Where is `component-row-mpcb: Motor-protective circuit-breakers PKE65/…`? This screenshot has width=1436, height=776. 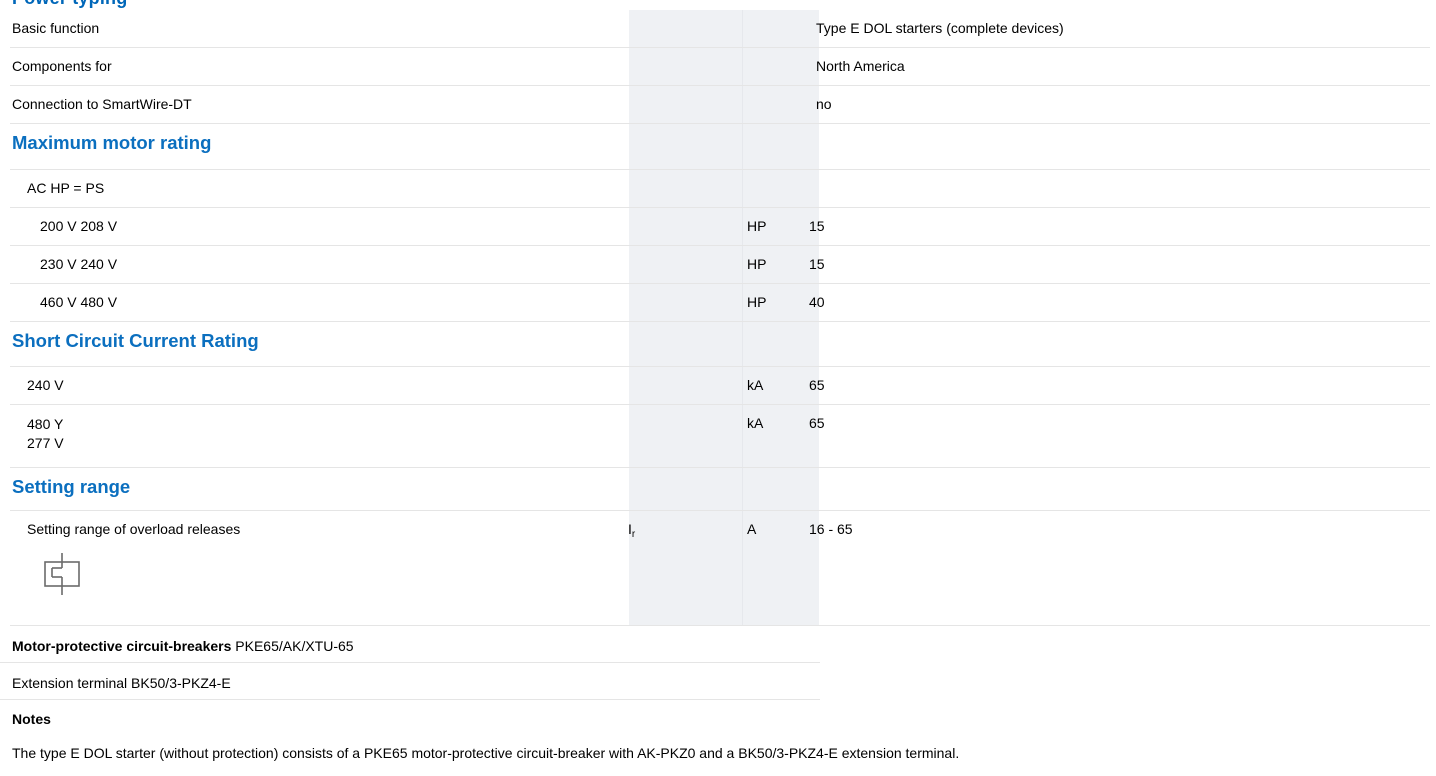
component-row-mpcb: Motor-protective circuit-breakers PKE65/… is located at coordinates (410, 644).